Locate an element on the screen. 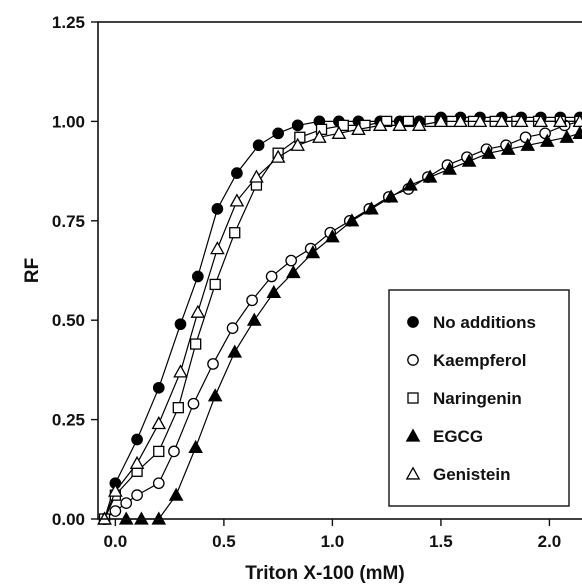 The width and height of the screenshot is (582, 586). legend-item: Genistein is located at coordinates (457, 474).